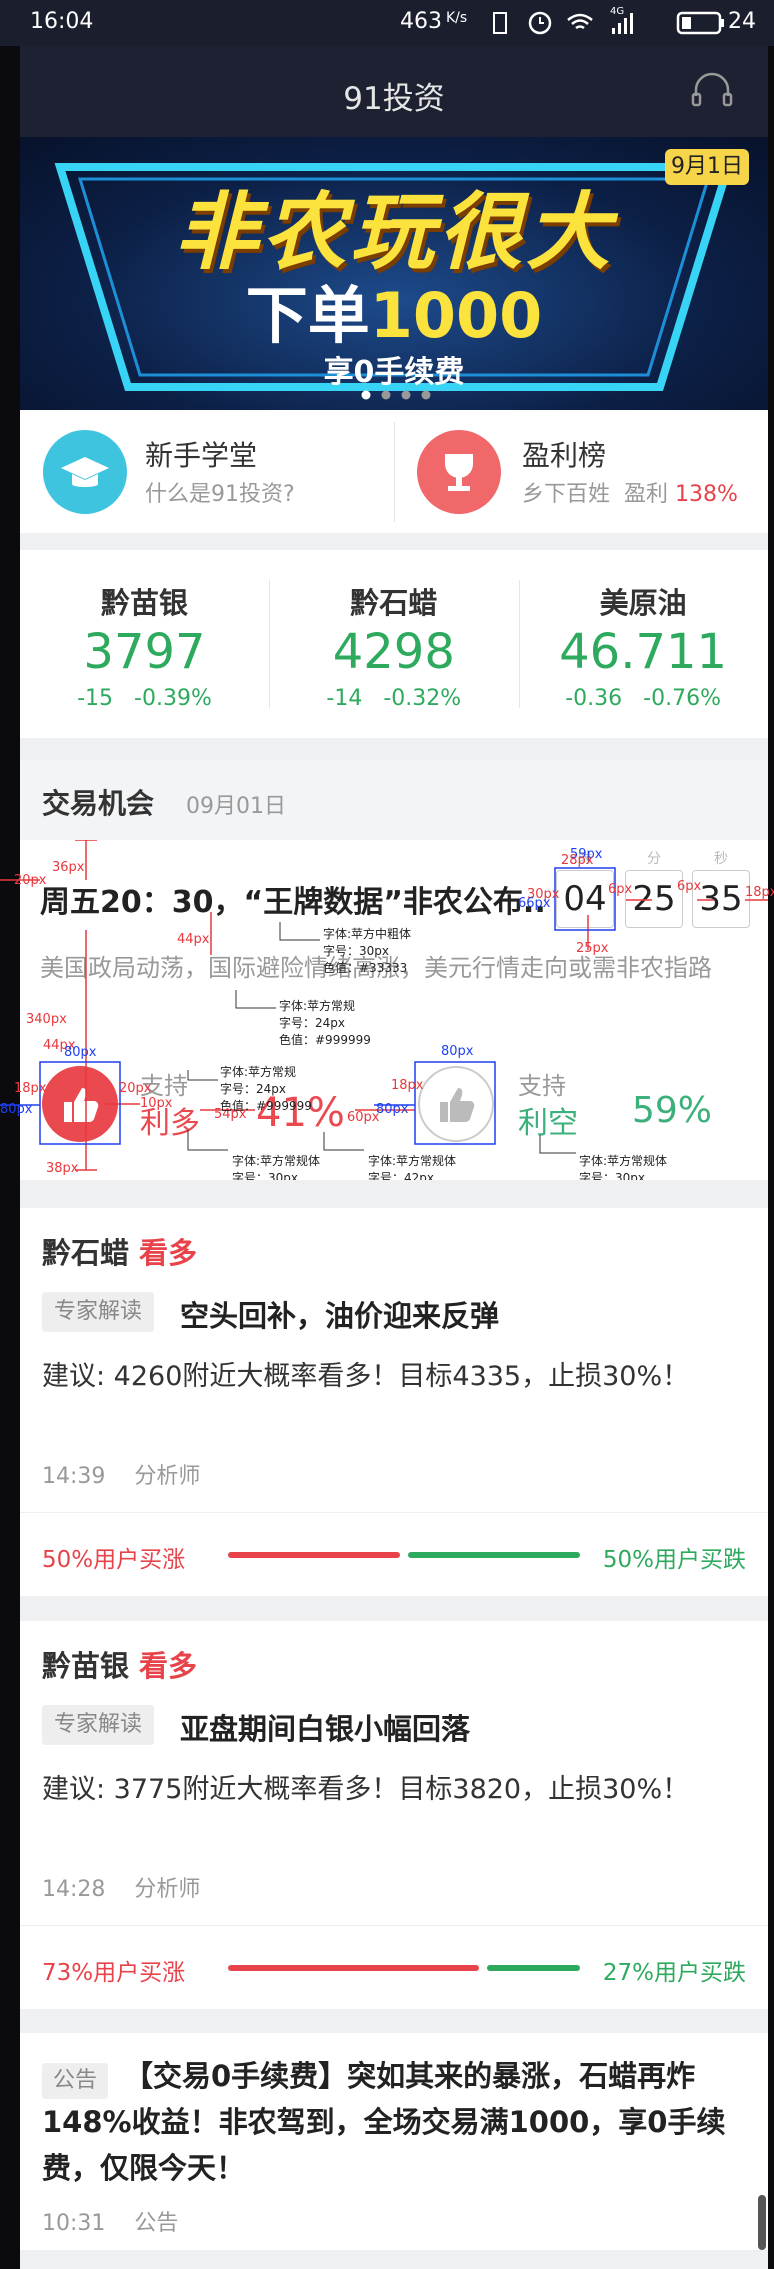 Image resolution: width=774 pixels, height=2269 pixels. What do you see at coordinates (393, 232) in the screenshot?
I see `banner-headline: 非农玩很大` at bounding box center [393, 232].